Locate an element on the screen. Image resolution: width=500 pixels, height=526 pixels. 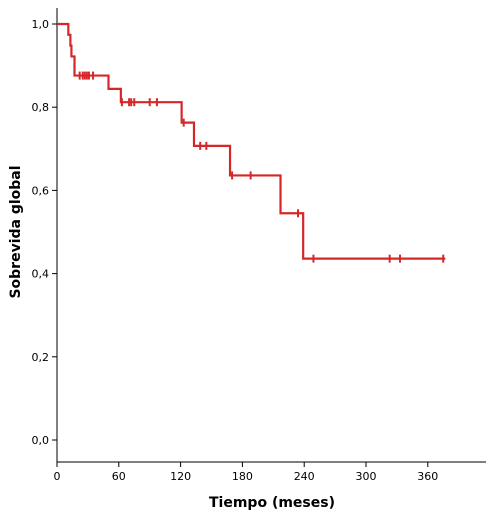
y-axis-title: Sobrevida global is located at coordinates (16, 231).